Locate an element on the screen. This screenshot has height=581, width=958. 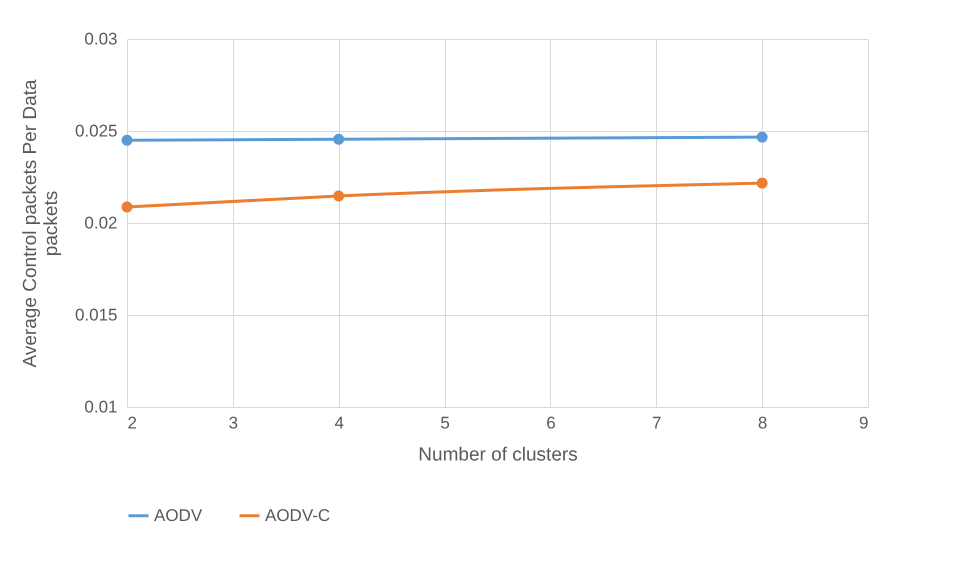
legend-label: AODV-C is located at coordinates (297, 515).